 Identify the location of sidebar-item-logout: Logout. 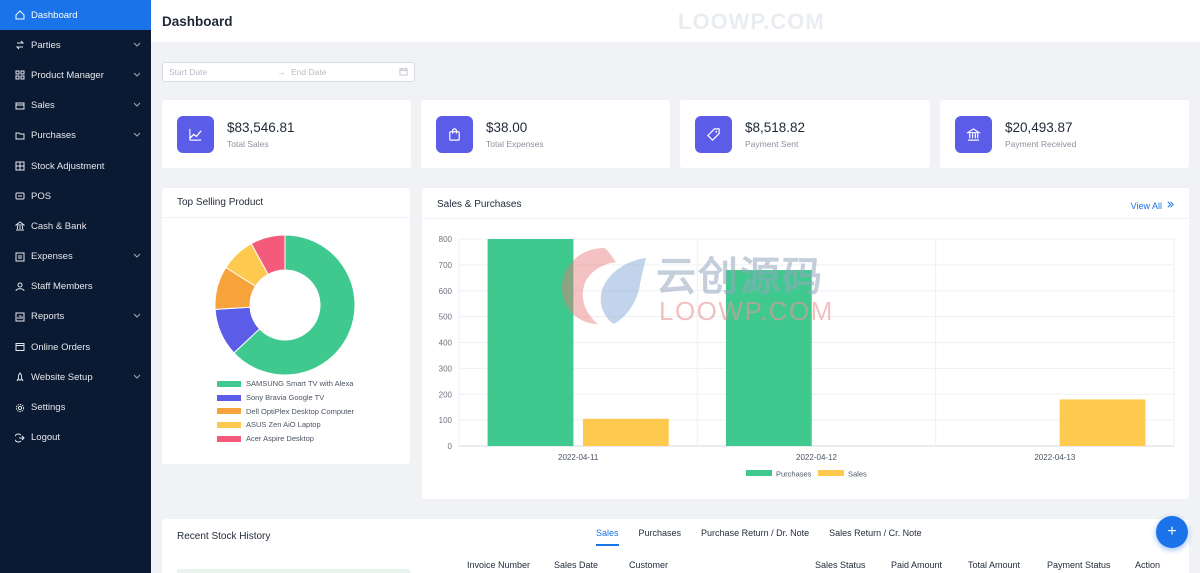
(75, 438).